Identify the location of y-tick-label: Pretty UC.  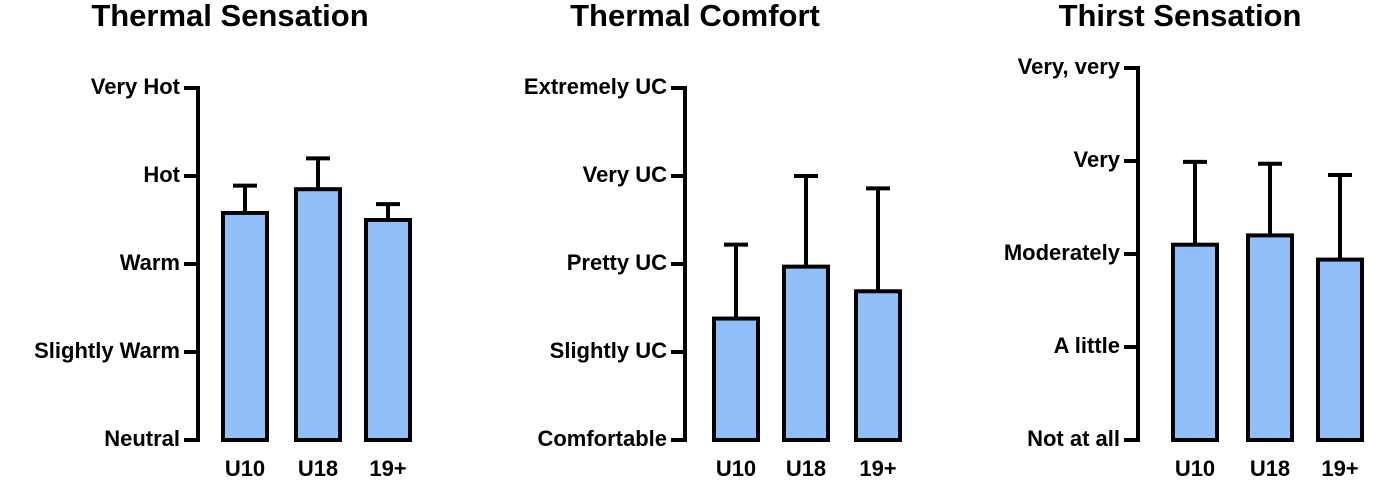
(617, 262).